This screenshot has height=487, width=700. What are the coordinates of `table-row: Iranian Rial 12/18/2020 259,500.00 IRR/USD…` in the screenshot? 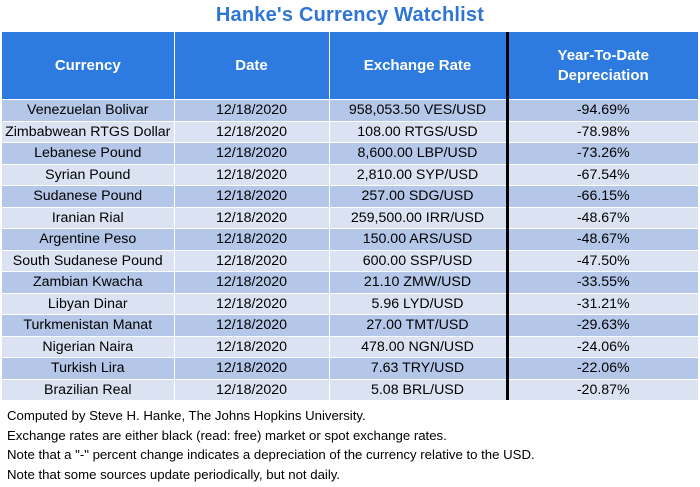 It's located at (350, 217).